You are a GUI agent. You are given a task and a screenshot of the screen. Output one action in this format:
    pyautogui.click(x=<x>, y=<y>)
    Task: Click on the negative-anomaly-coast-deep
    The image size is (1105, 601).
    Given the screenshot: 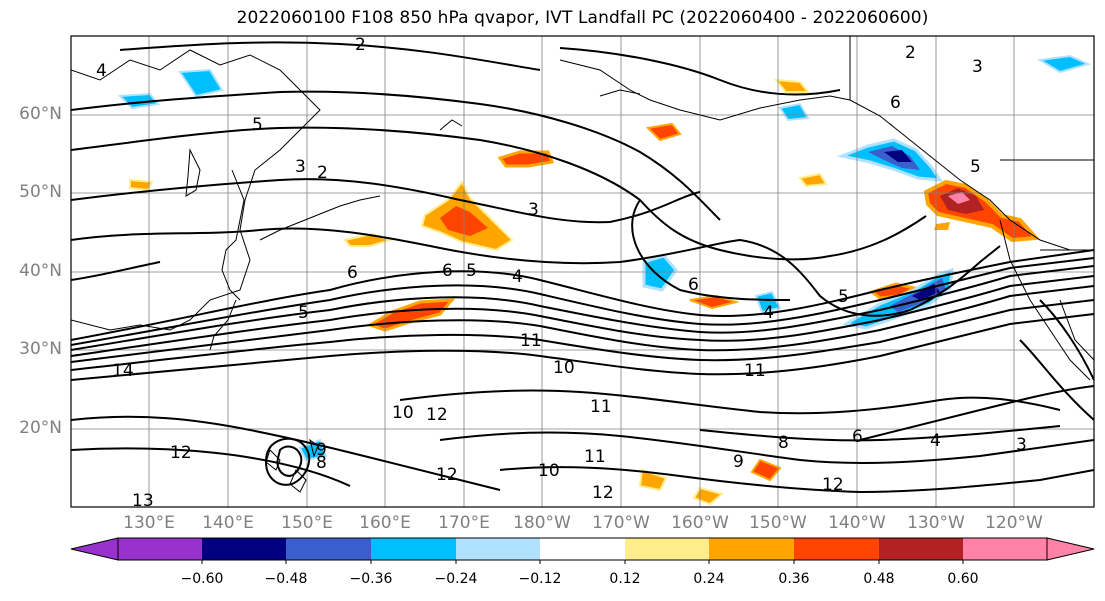 What is the action you would take?
    pyautogui.click(x=898, y=156)
    